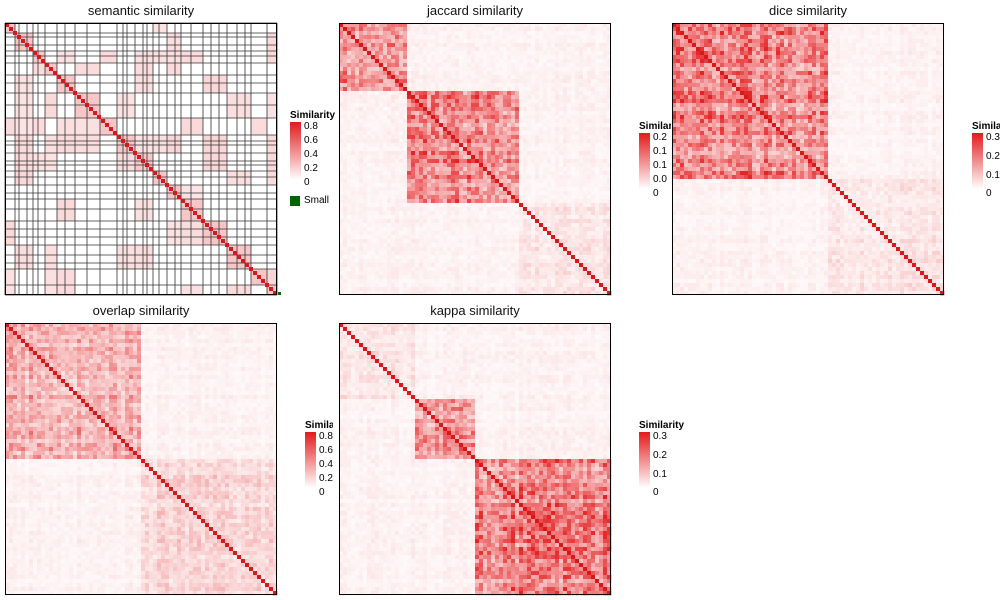  Describe the element at coordinates (211, 229) in the screenshot. I see `heatmap-diagonal-cell` at that location.